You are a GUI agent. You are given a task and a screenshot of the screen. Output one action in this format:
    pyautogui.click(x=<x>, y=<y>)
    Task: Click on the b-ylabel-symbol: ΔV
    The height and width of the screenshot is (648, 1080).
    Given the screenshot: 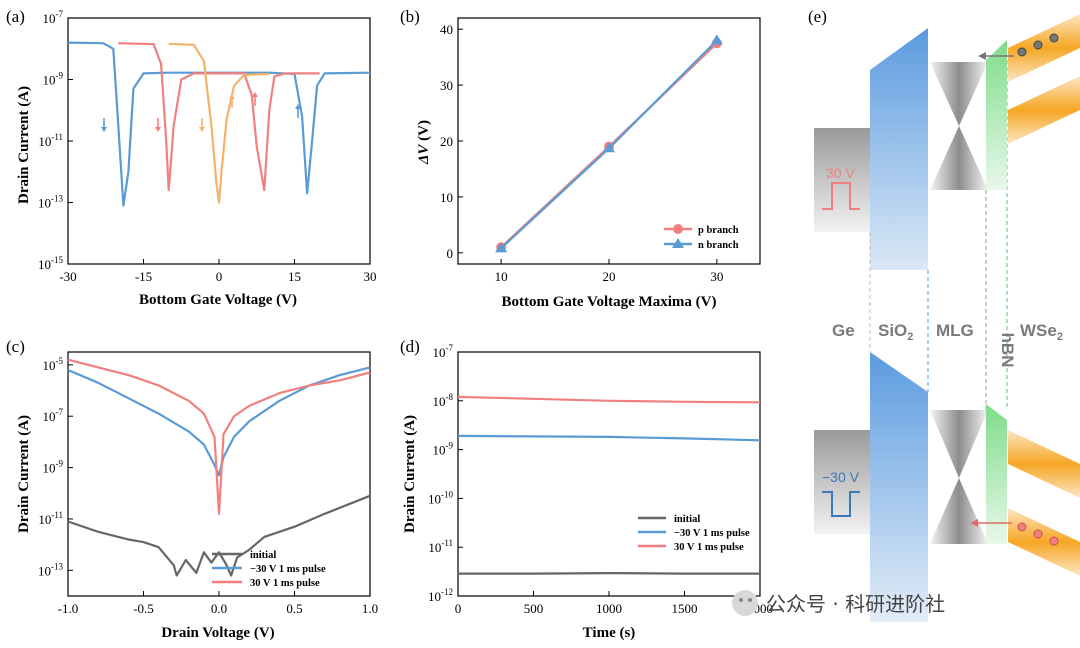 What is the action you would take?
    pyautogui.click(x=424, y=154)
    